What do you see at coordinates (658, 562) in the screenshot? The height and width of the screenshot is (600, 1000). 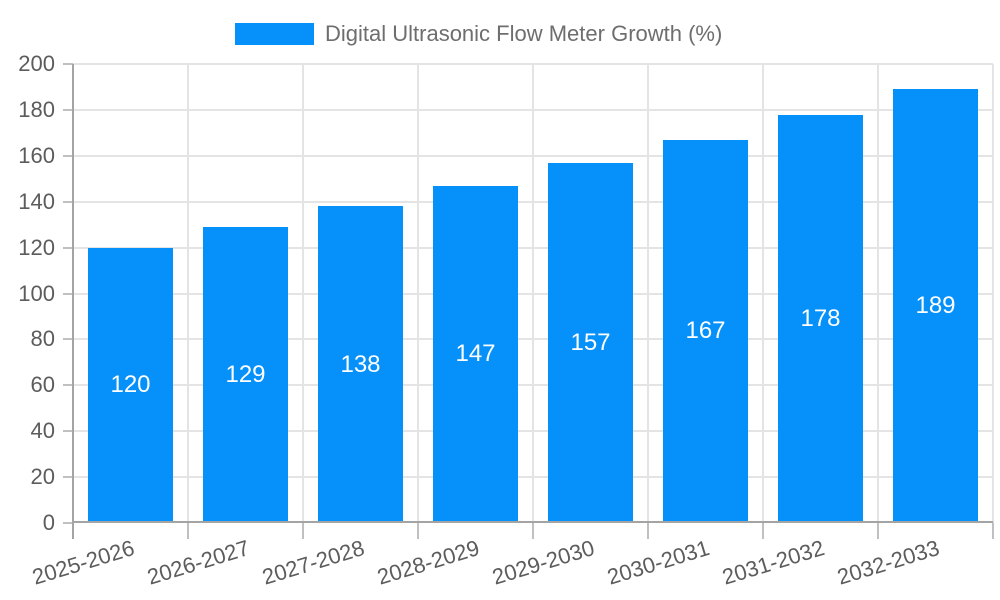 I see `x-tick-label: 2030-2031` at bounding box center [658, 562].